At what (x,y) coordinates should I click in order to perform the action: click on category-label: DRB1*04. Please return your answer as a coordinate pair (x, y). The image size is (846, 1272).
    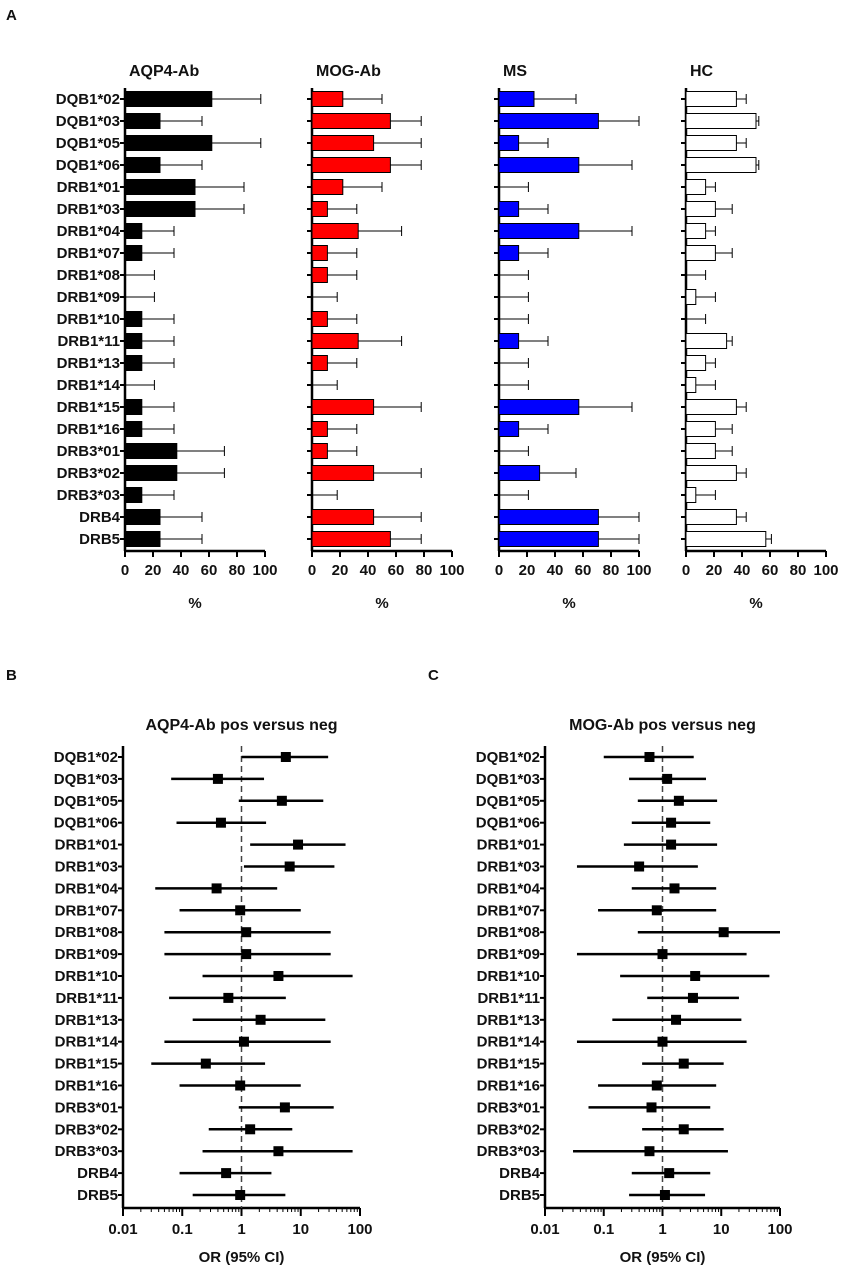
    Looking at the image, I should click on (89, 231).